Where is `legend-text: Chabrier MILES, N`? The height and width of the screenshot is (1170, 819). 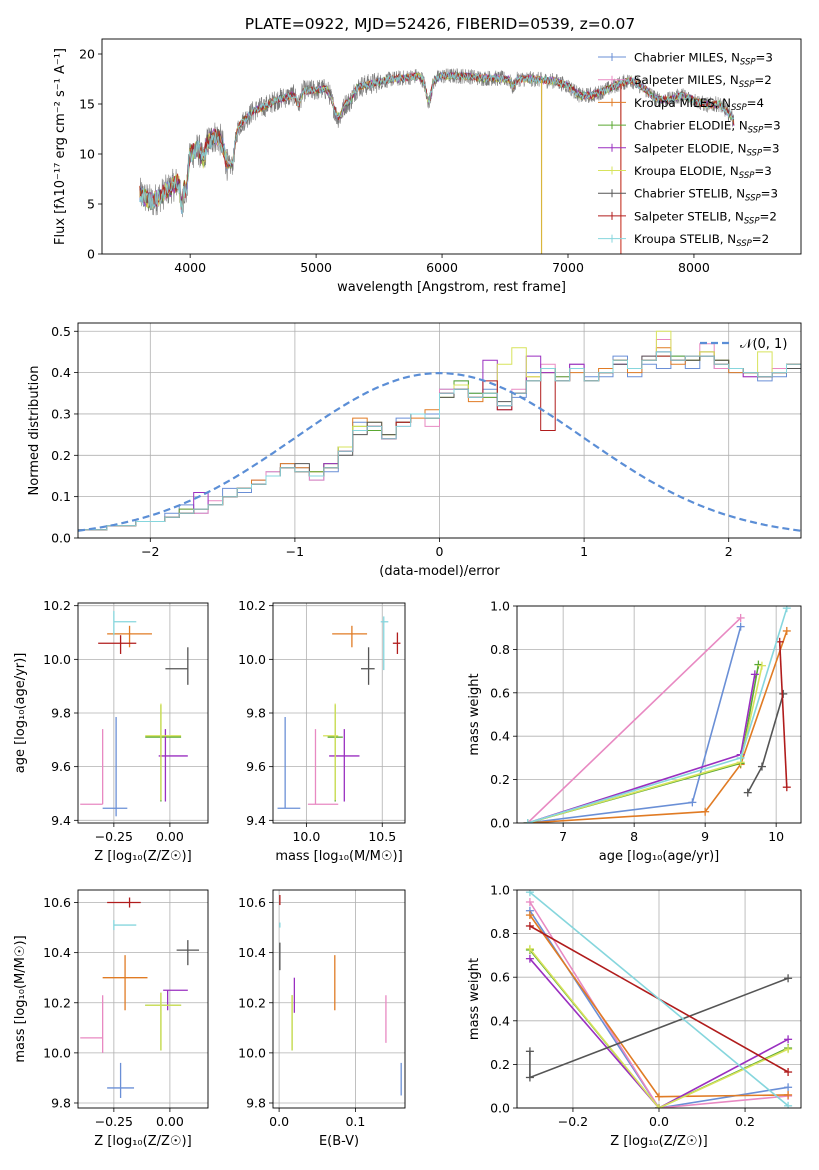 legend-text: Chabrier MILES, N is located at coordinates (687, 58).